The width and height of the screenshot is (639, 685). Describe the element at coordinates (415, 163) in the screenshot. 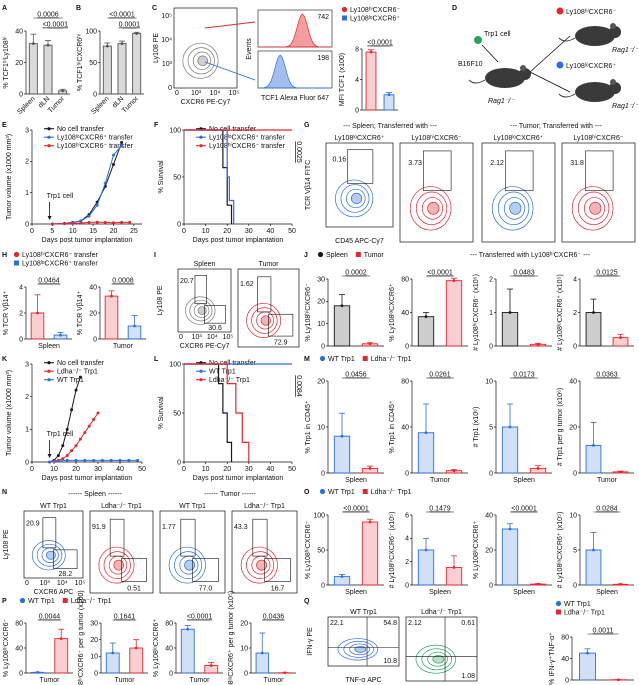

I see `gate-value: 3.73` at that location.